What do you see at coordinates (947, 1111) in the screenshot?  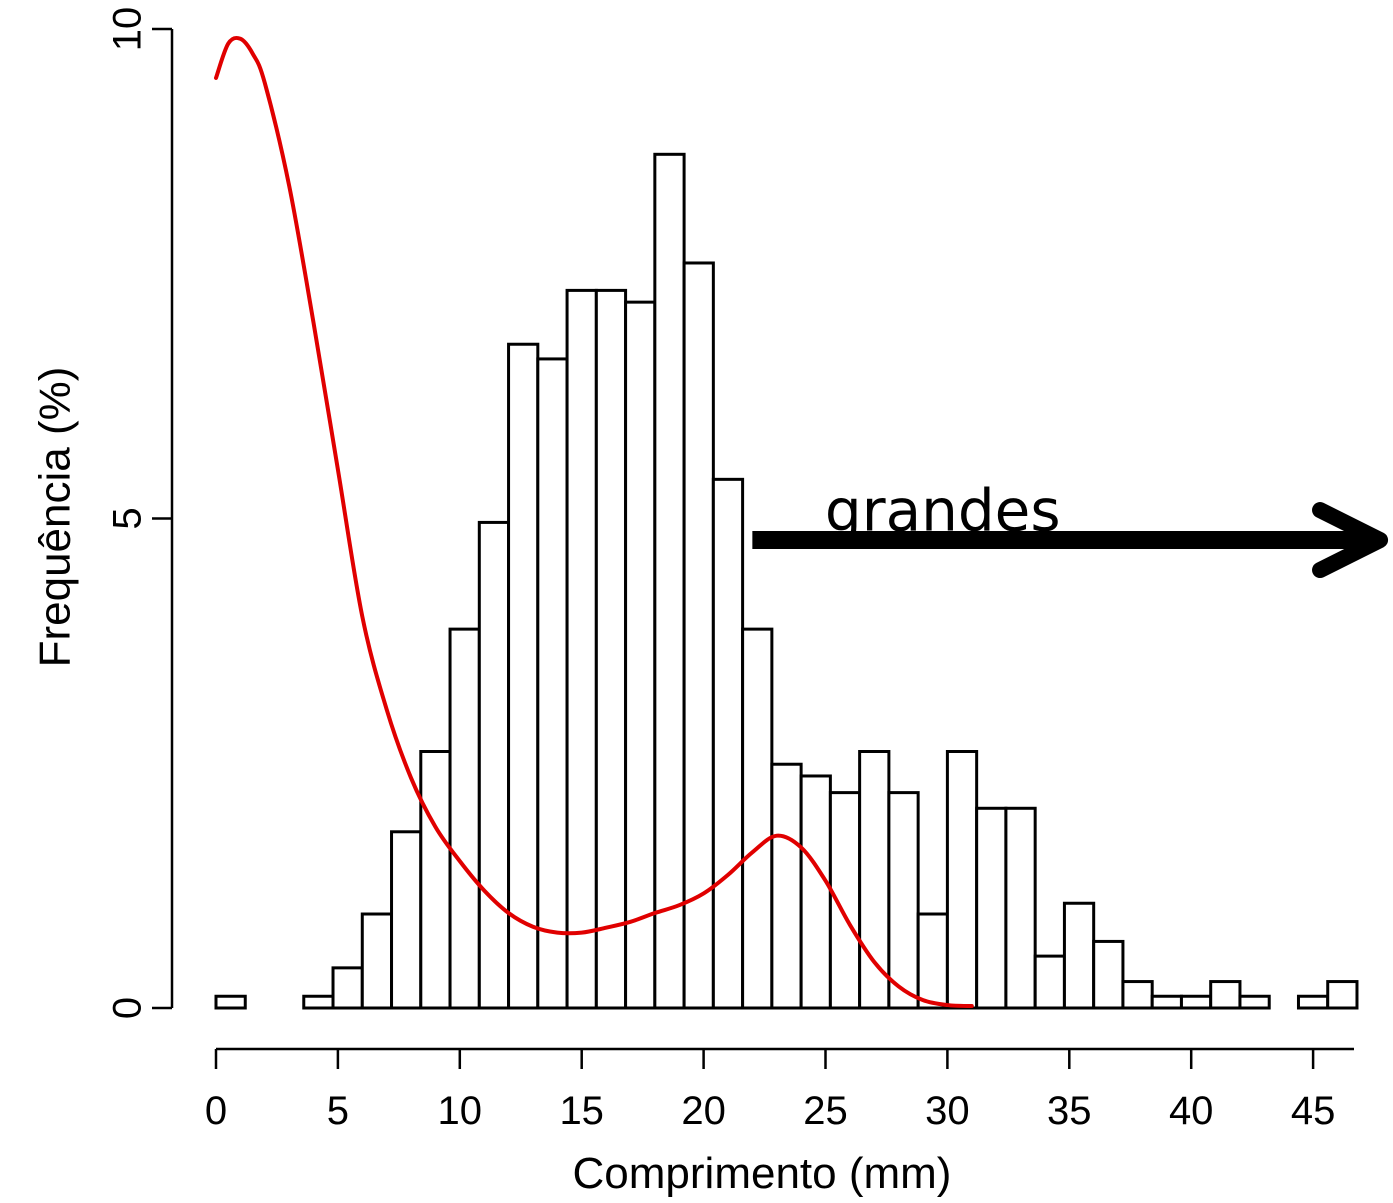 I see `x-tick-label: 30` at bounding box center [947, 1111].